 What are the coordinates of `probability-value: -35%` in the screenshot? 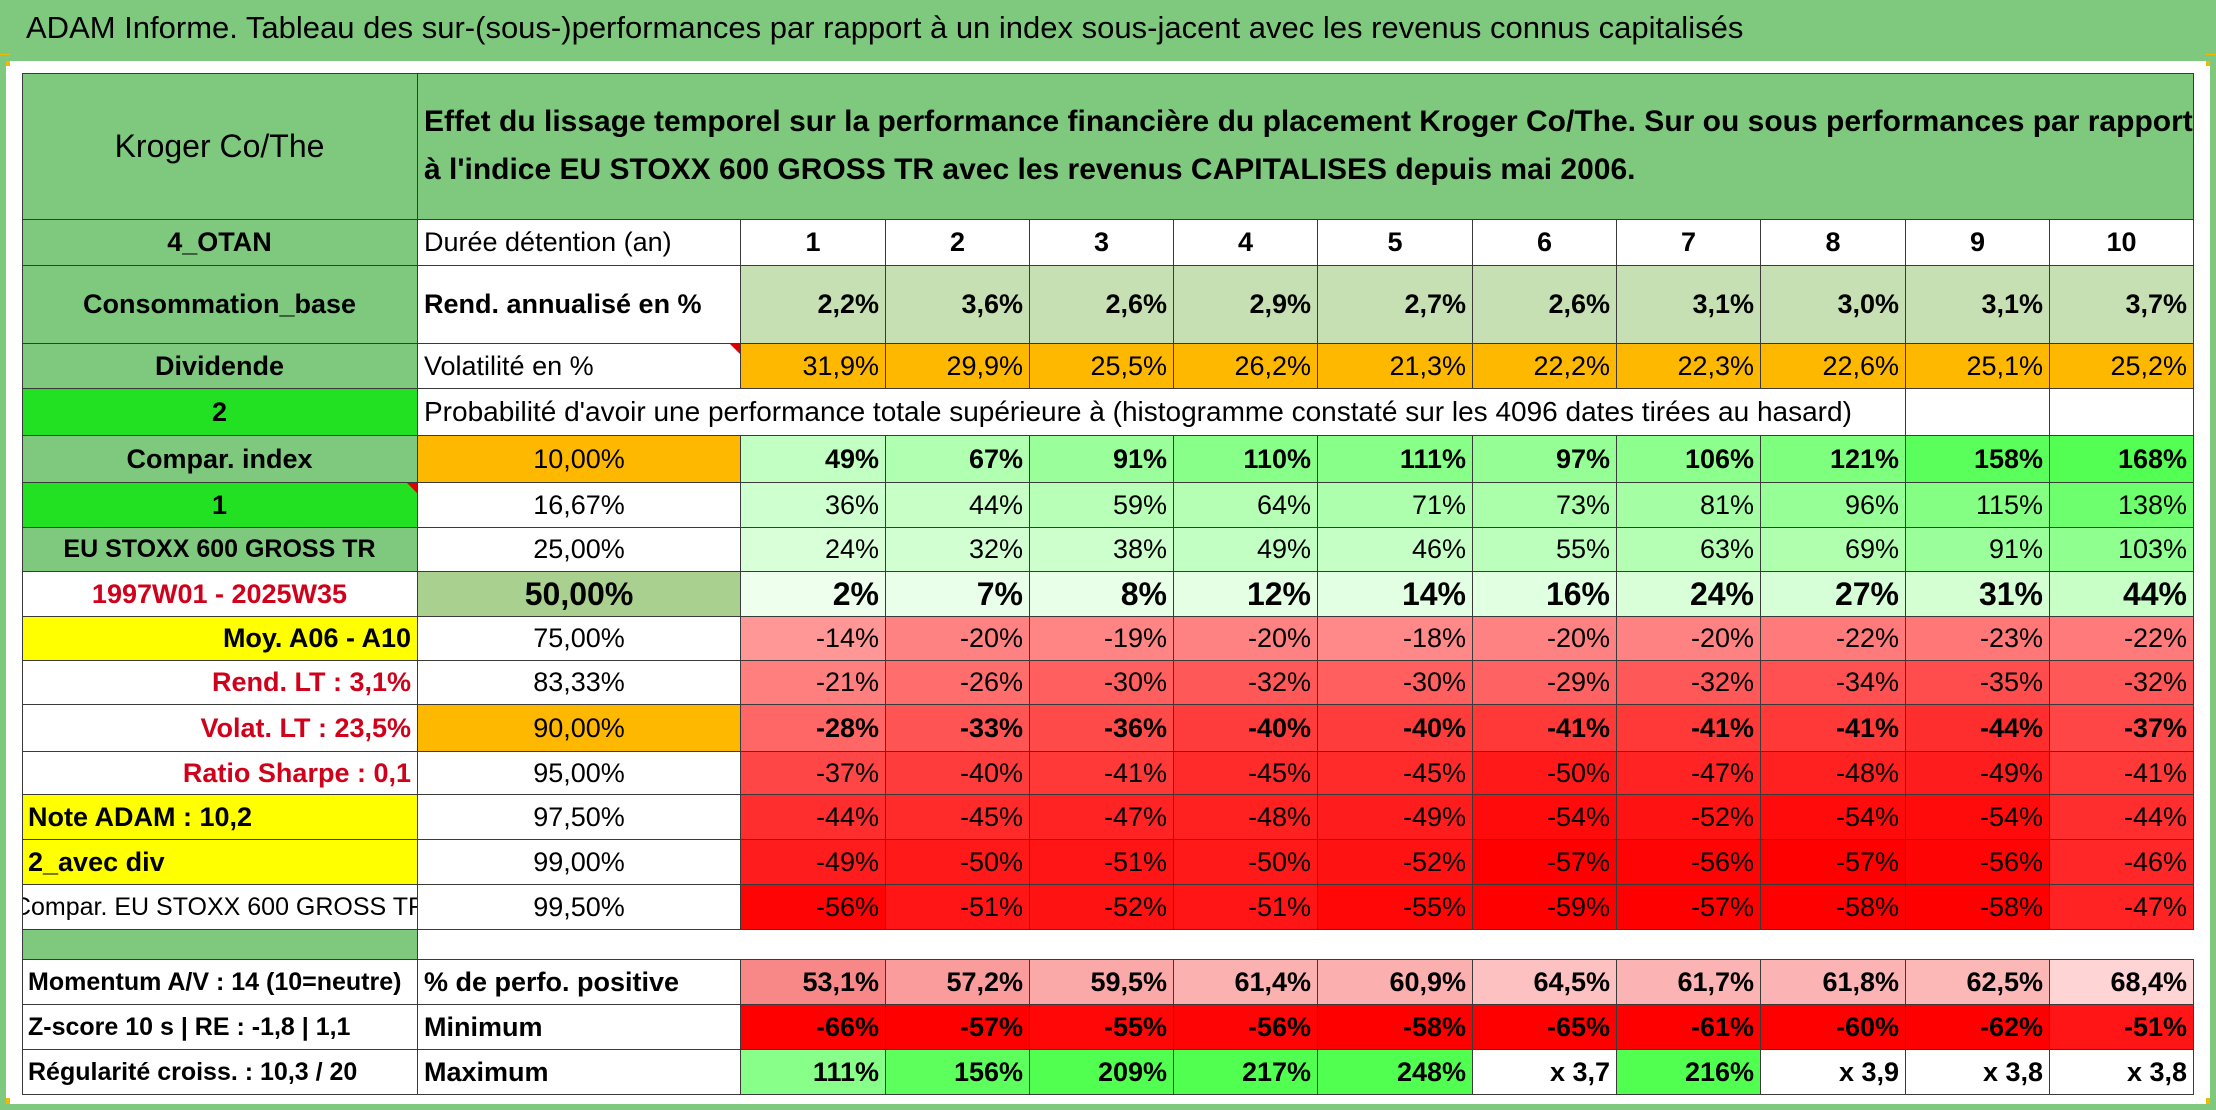 It's located at (1978, 683).